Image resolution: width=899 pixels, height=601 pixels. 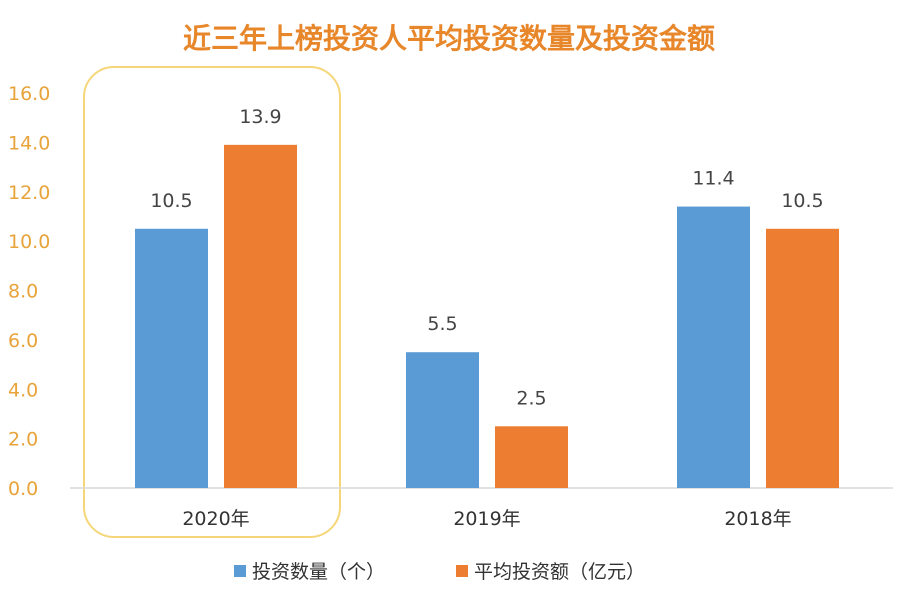 I want to click on x-axis-ticks: 2020年 2019年 2018年, so click(x=486, y=519).